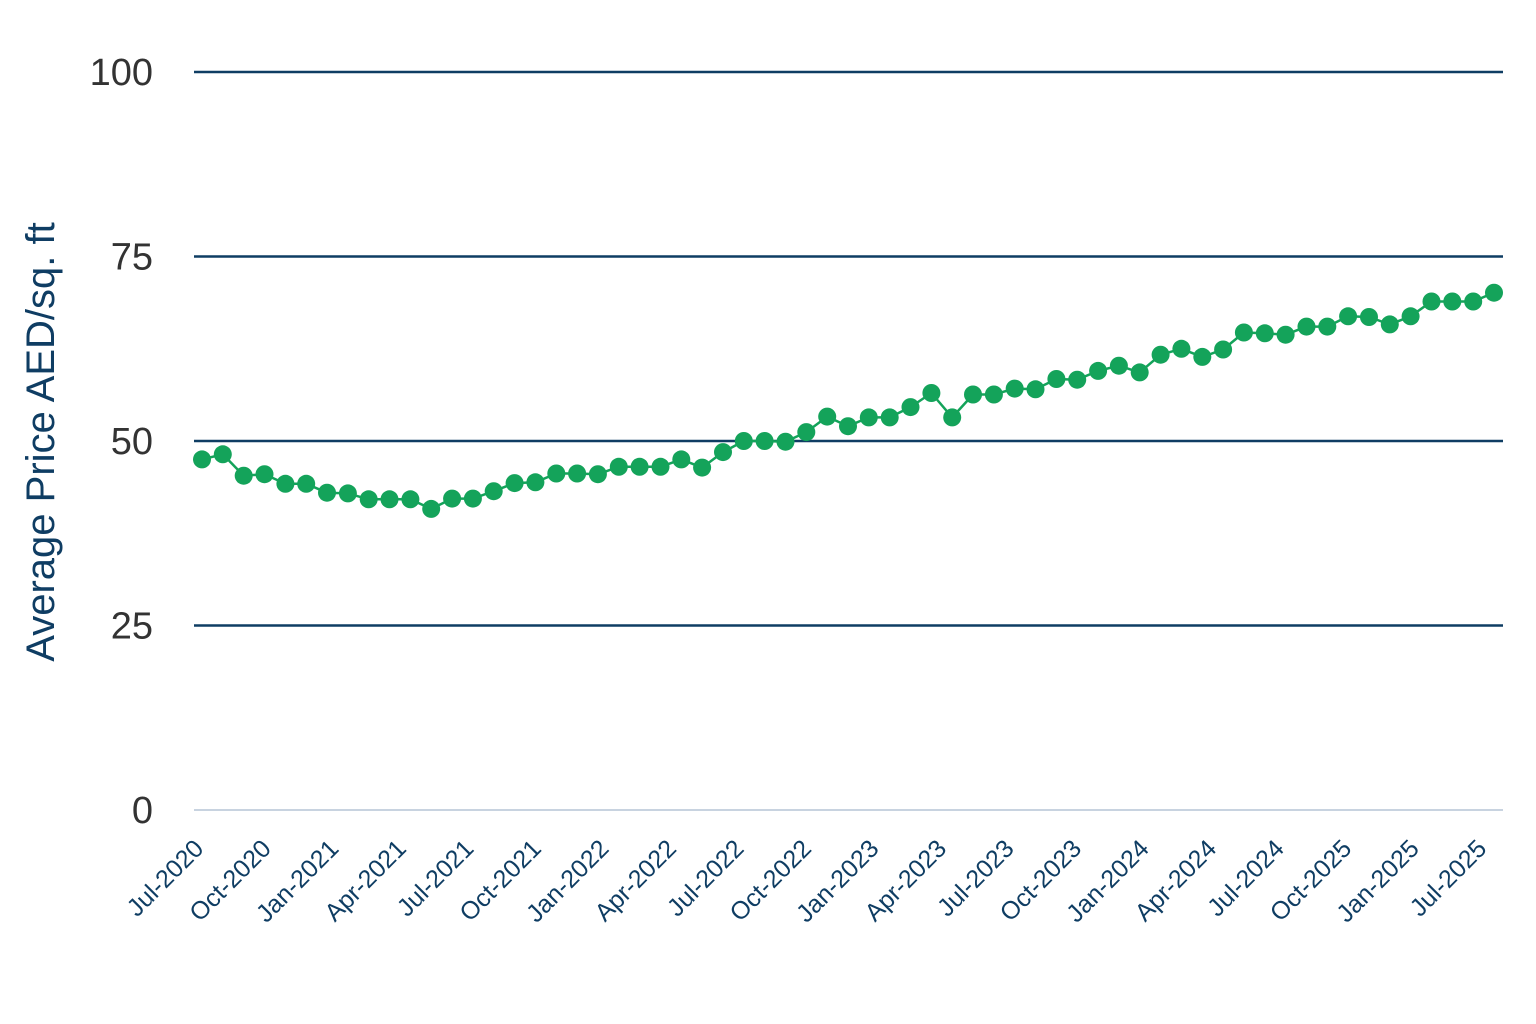  What do you see at coordinates (132, 258) in the screenshot?
I see `y-tick-label: 75` at bounding box center [132, 258].